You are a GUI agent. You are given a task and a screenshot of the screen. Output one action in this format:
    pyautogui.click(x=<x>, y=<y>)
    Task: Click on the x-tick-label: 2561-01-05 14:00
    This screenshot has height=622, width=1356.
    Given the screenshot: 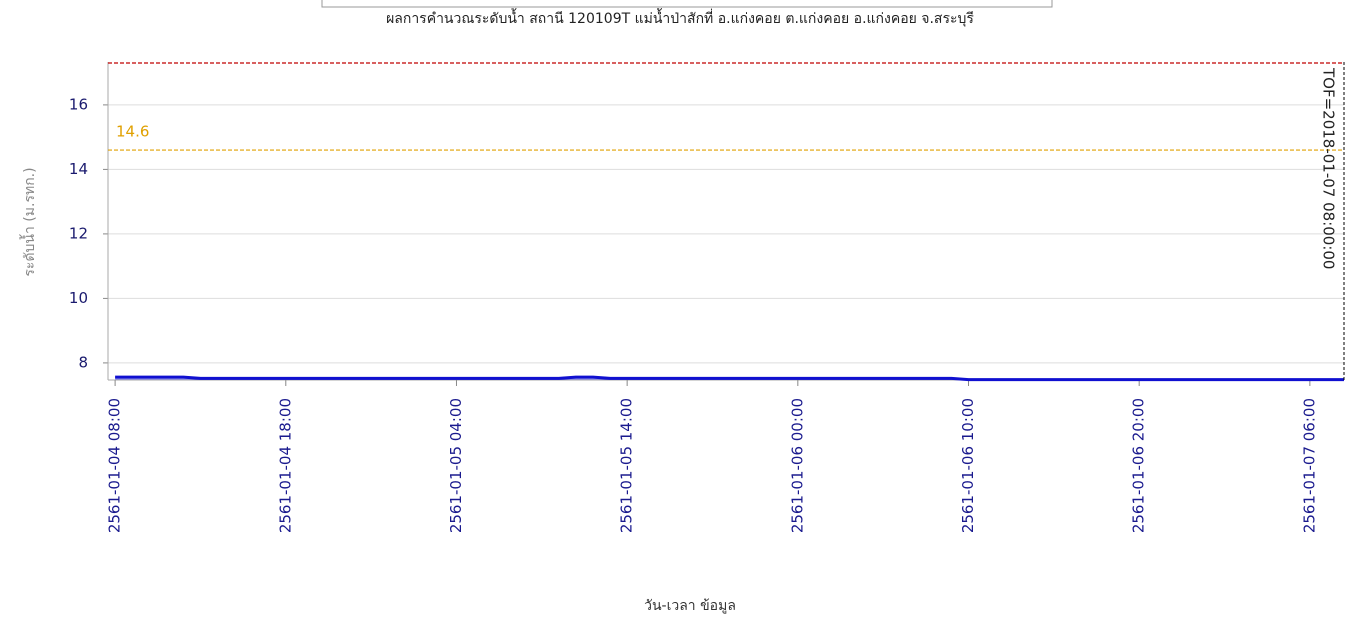 What is the action you would take?
    pyautogui.click(x=627, y=465)
    